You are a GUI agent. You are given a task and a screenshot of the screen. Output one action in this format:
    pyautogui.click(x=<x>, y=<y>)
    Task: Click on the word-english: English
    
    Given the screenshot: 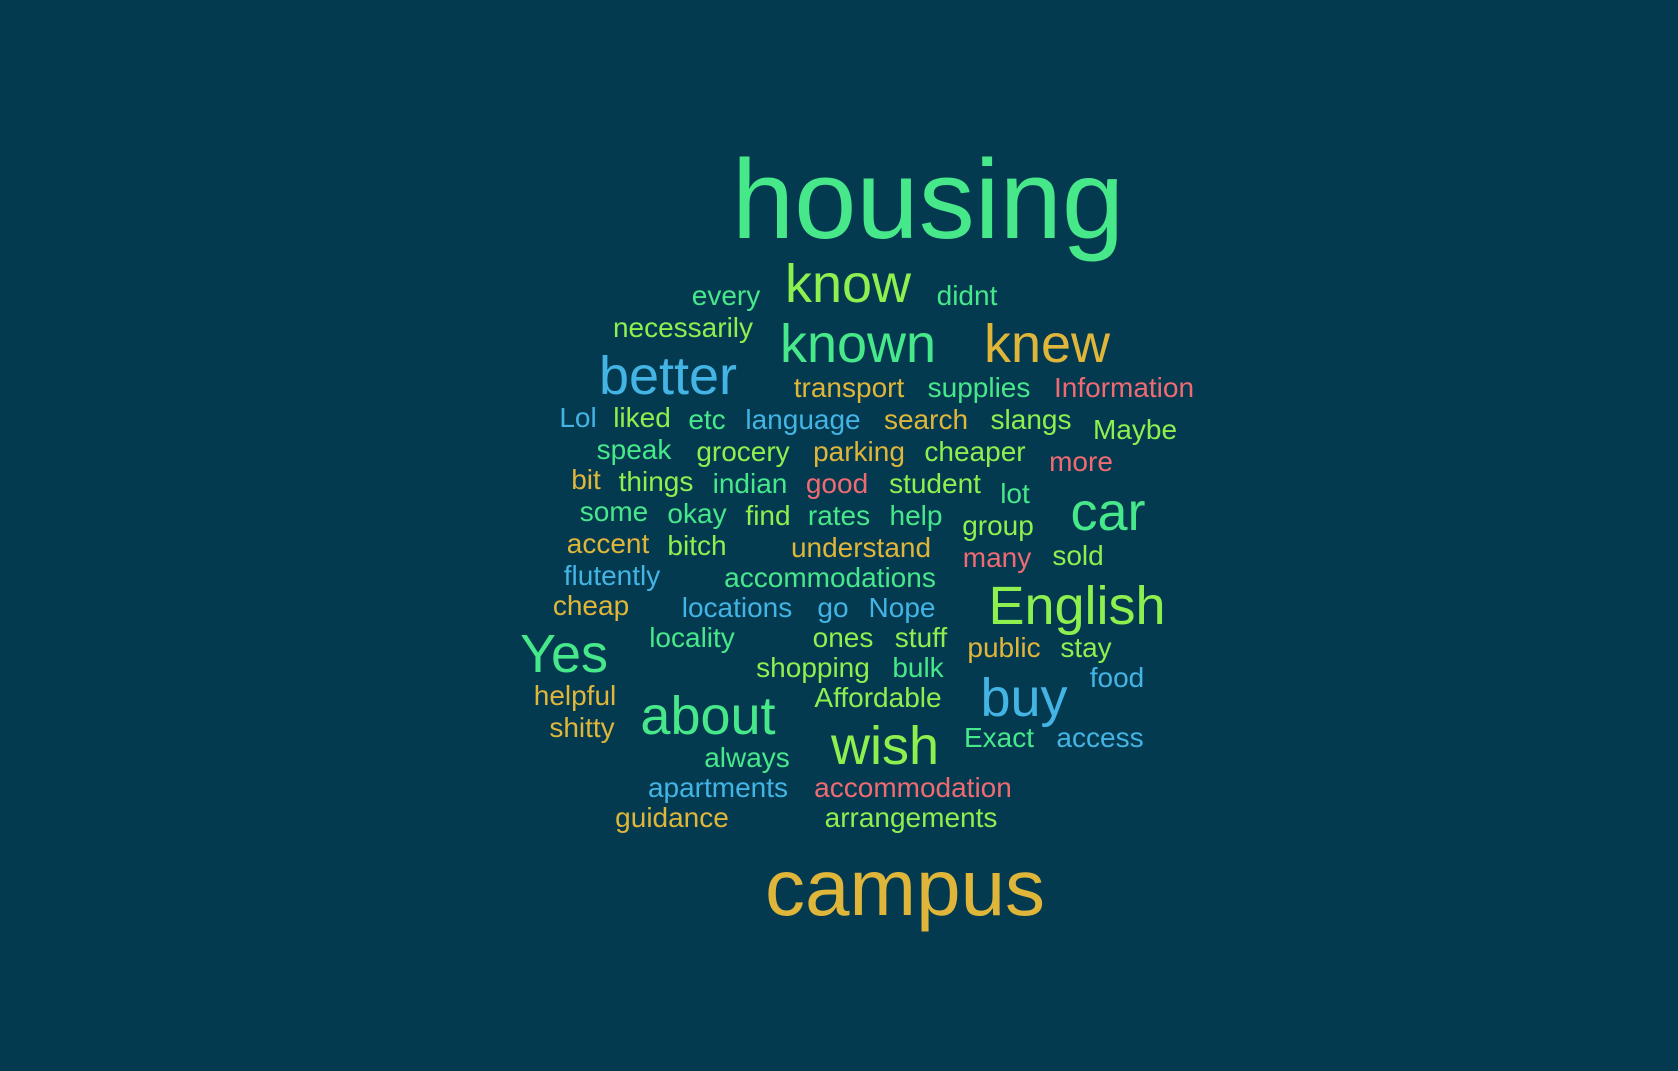 What is the action you would take?
    pyautogui.click(x=1077, y=606)
    